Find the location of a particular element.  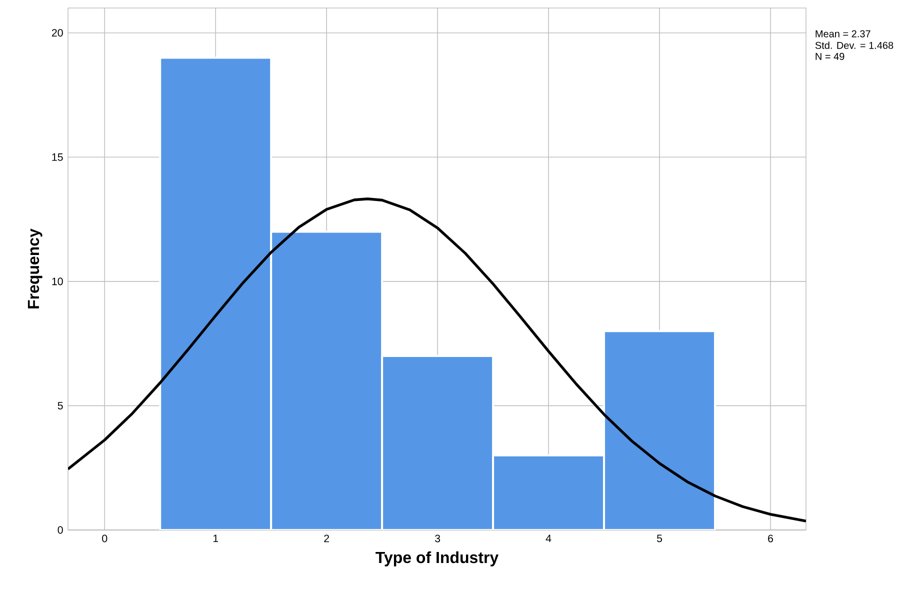

x-axis-title: Type of Industry is located at coordinates (437, 558).